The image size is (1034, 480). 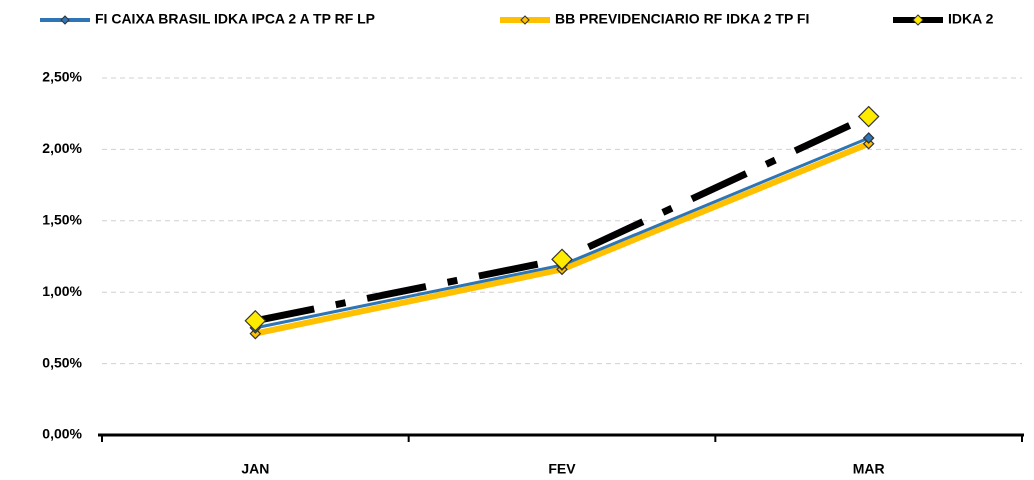 What do you see at coordinates (62, 362) in the screenshot?
I see `y-tick-label: 0,50%` at bounding box center [62, 362].